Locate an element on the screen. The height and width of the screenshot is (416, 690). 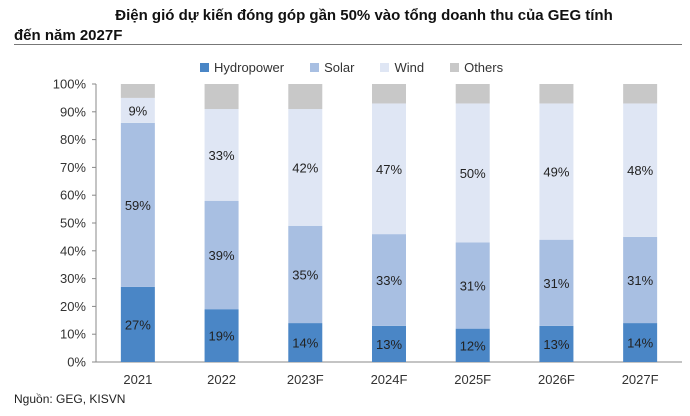
legend-item-hydropower: Hydropower is located at coordinates (242, 67).